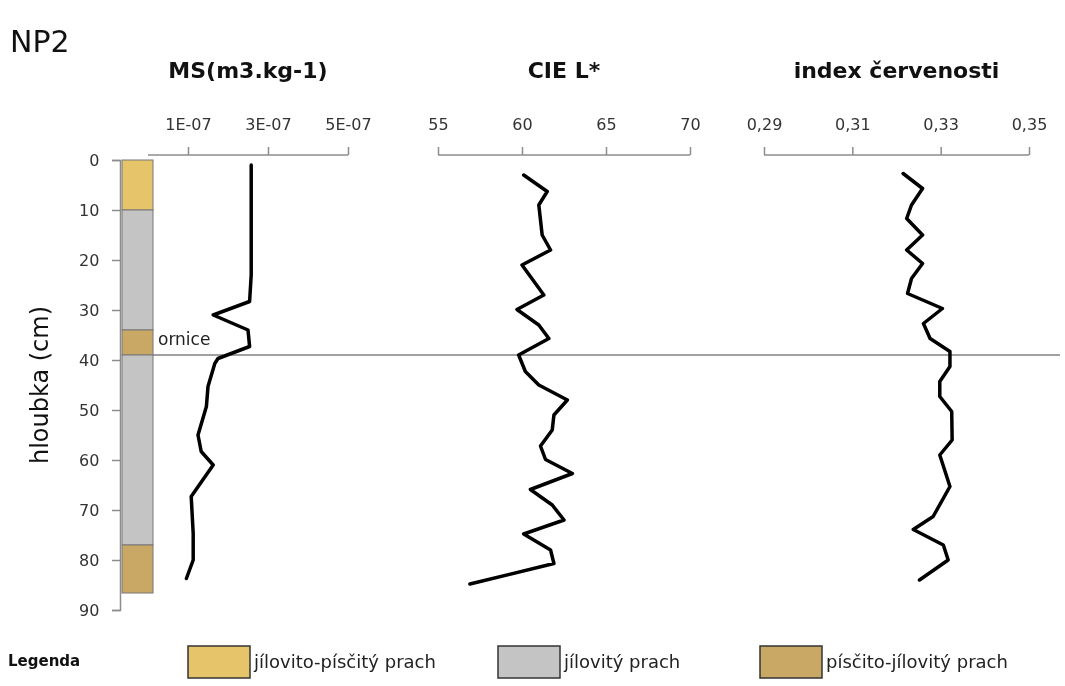 The height and width of the screenshot is (686, 1065). Describe the element at coordinates (348, 124) in the screenshot. I see `x-tick-label: 5E-07` at that location.